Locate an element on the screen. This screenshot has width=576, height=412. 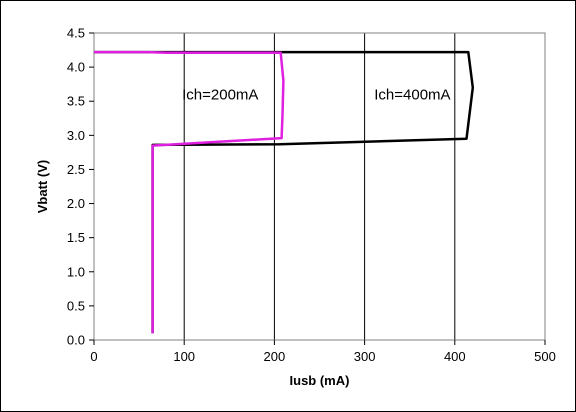
x-tick-label: 300 is located at coordinates (365, 356).